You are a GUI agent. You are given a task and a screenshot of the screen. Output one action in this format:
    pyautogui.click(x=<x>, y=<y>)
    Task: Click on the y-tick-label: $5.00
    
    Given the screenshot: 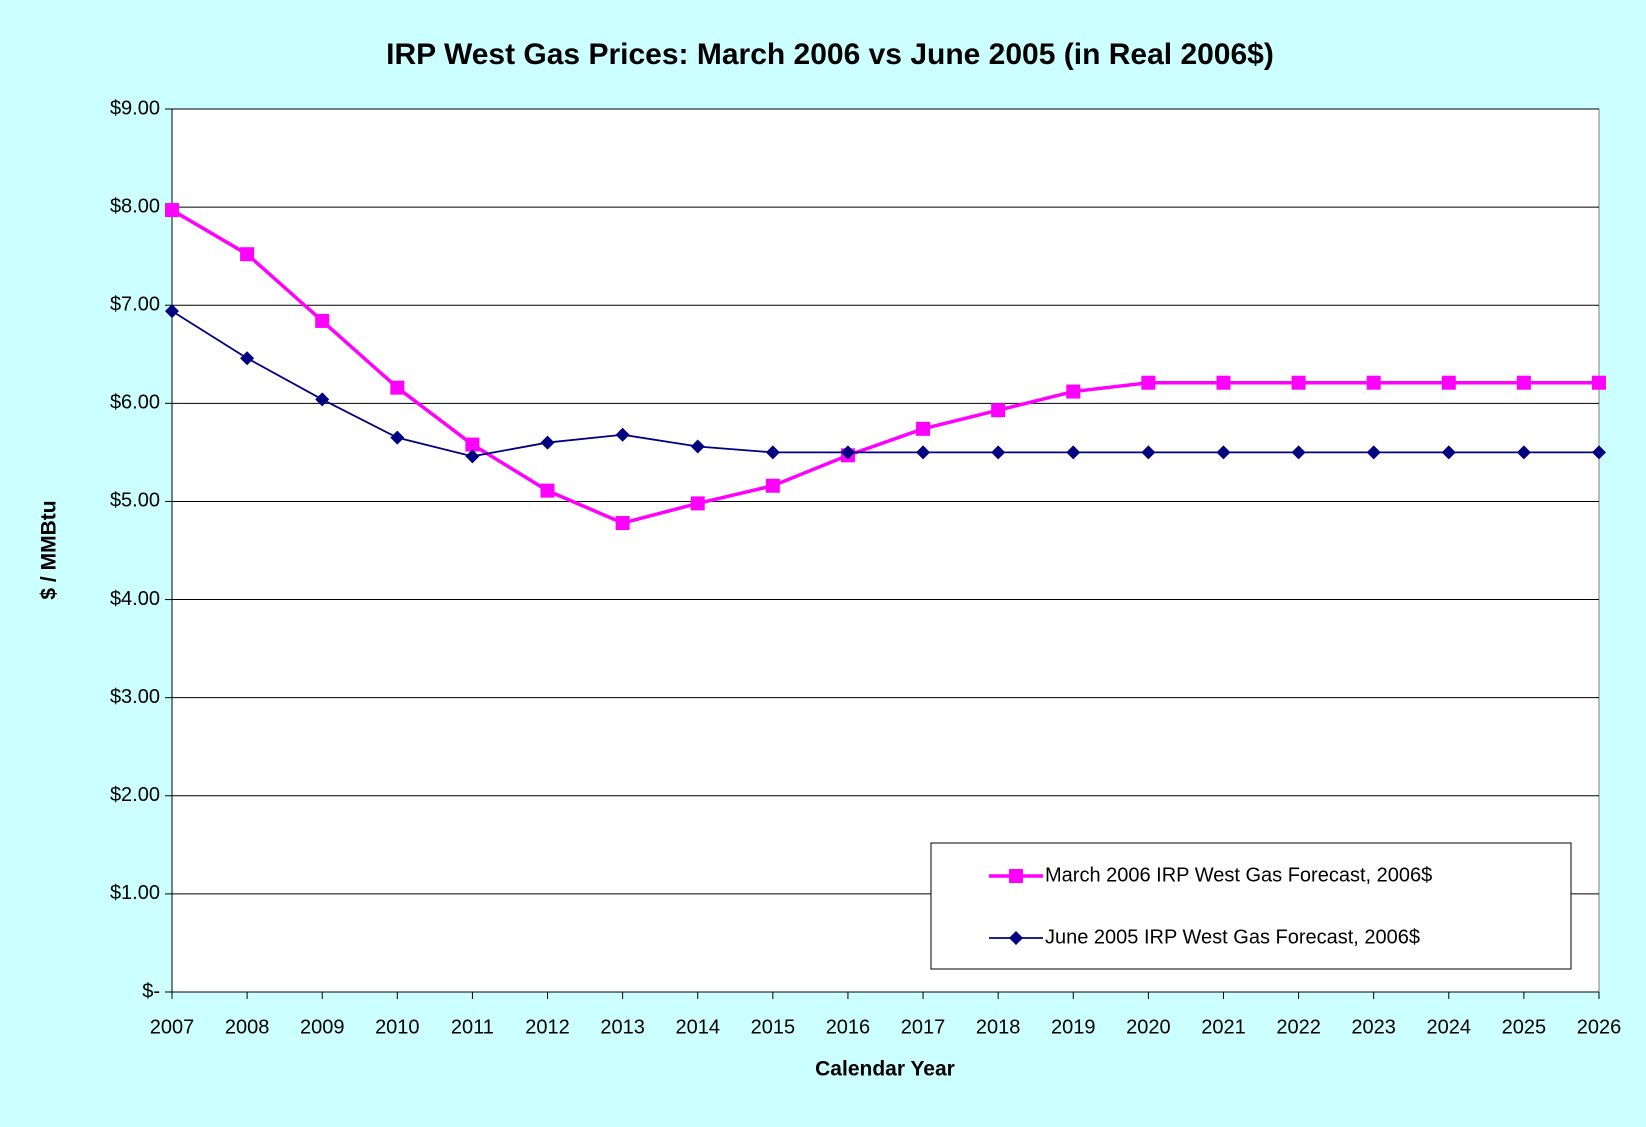 What is the action you would take?
    pyautogui.click(x=135, y=501)
    